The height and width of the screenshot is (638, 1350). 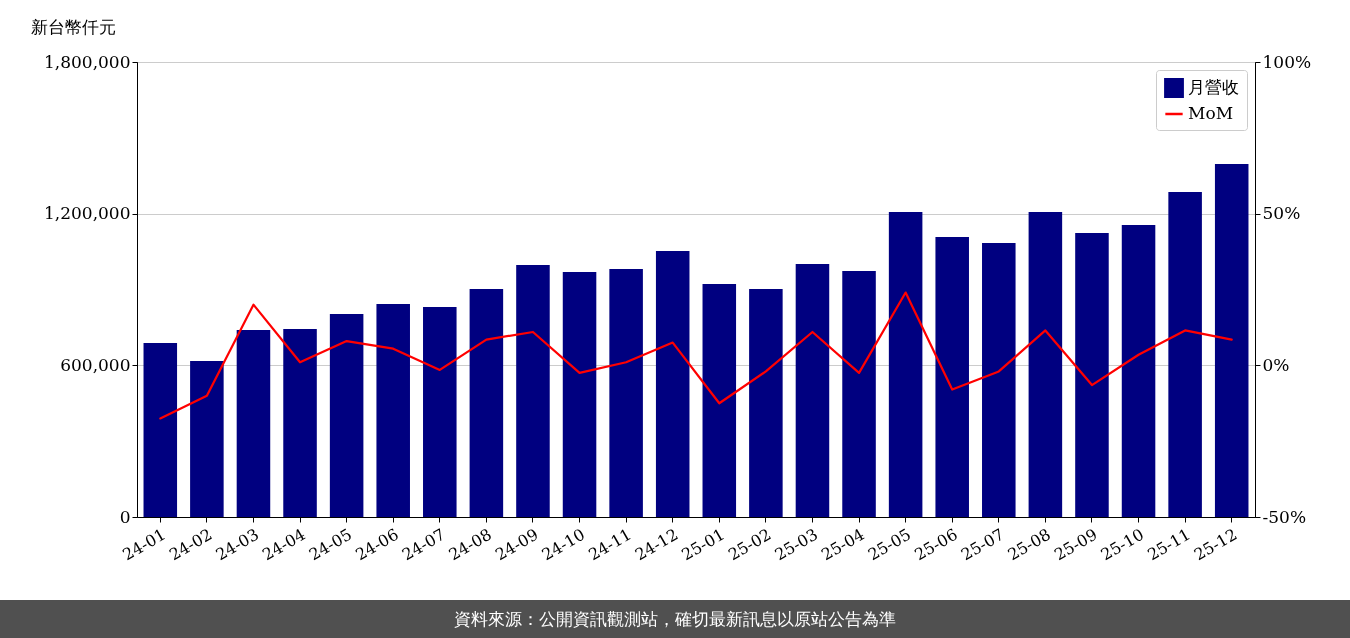 I want to click on source-note: 資料來源：公開資訊觀測站，確切最新訊息以原站公告為準, so click(x=675, y=619).